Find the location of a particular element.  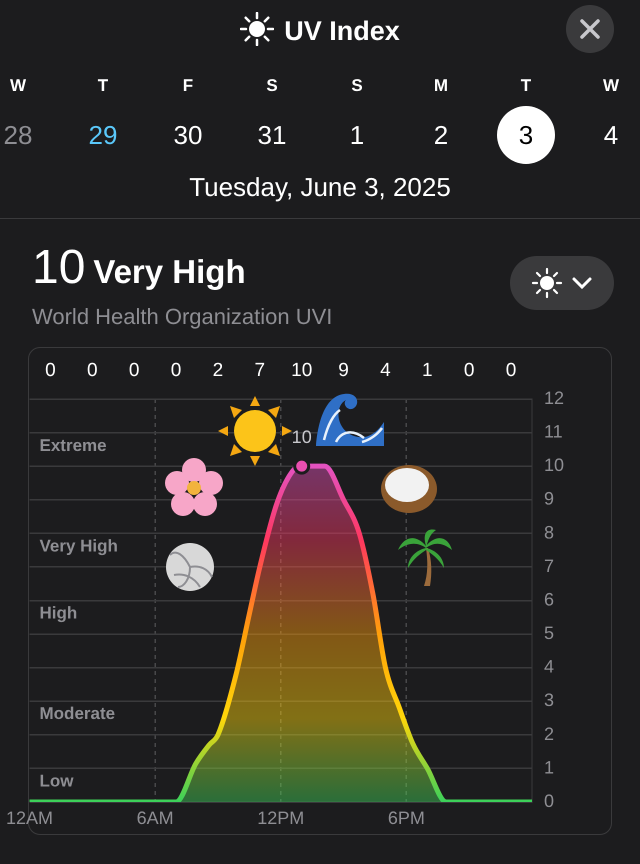

y-tick-label: 12 is located at coordinates (554, 398).